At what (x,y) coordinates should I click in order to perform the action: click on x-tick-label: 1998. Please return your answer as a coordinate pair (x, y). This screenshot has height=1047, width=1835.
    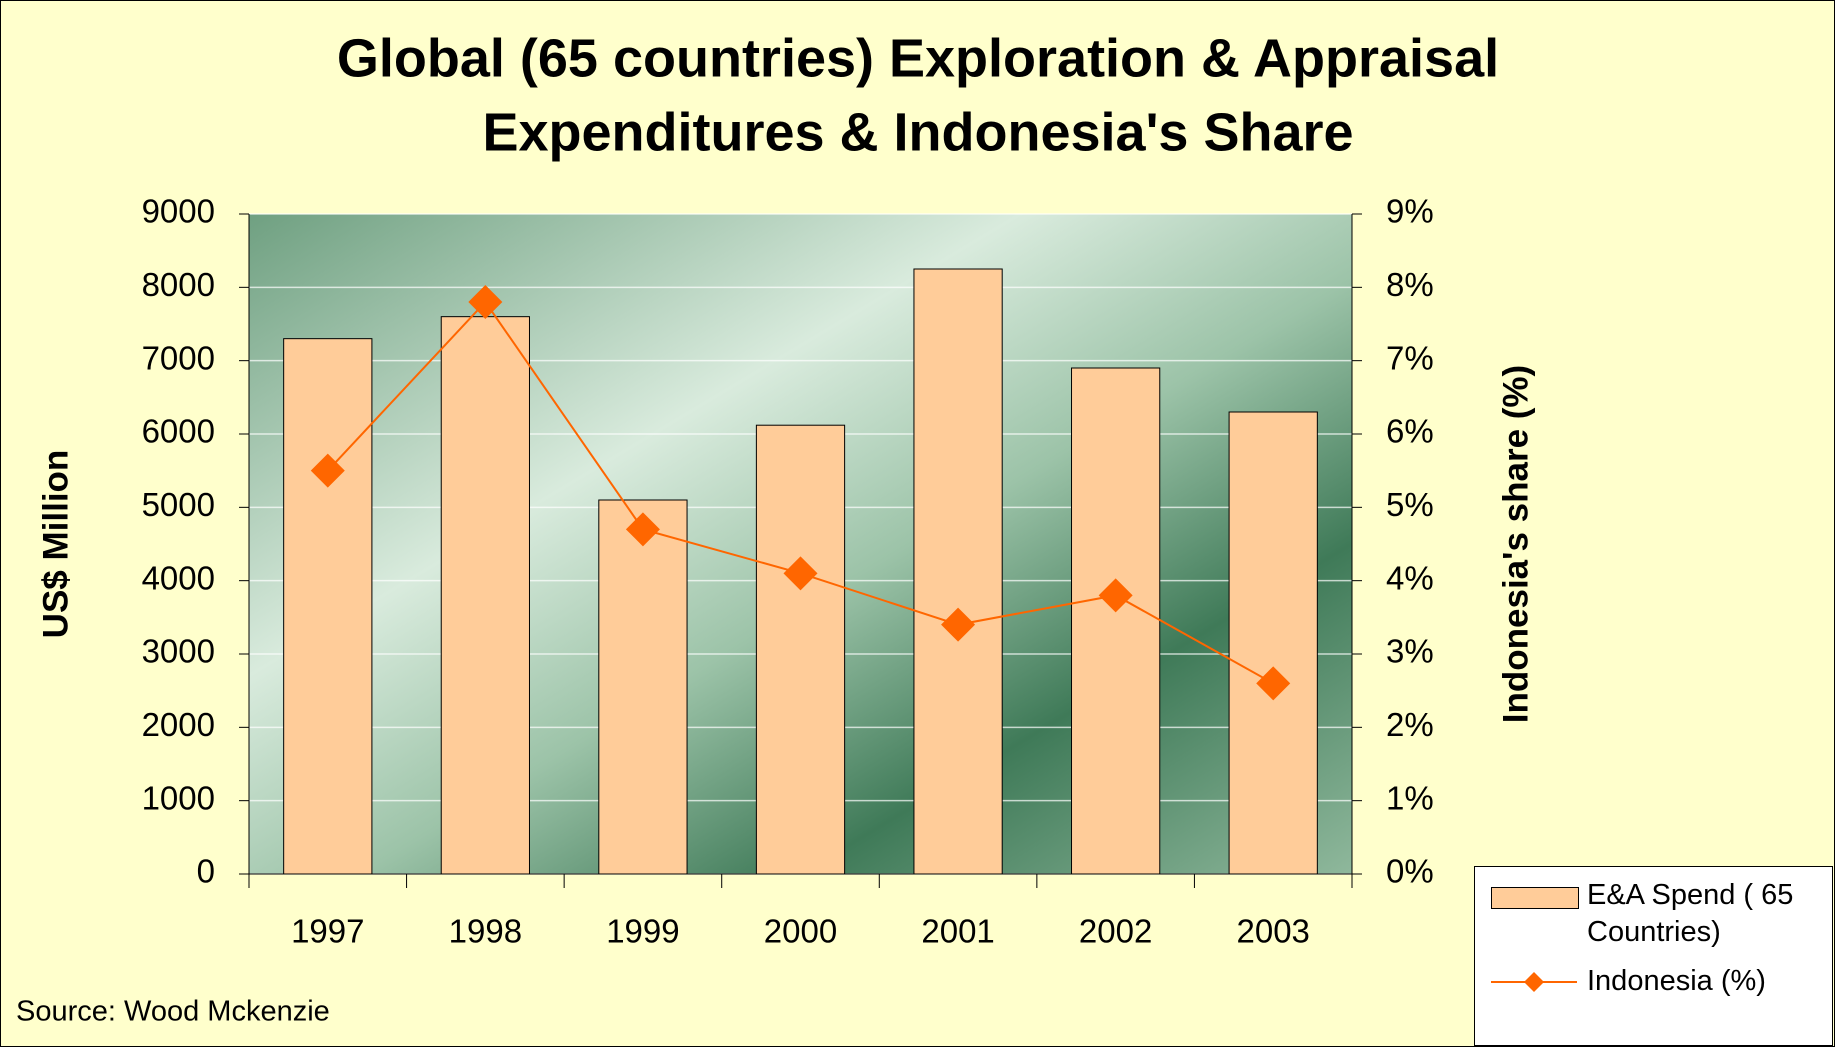
    Looking at the image, I should click on (485, 931).